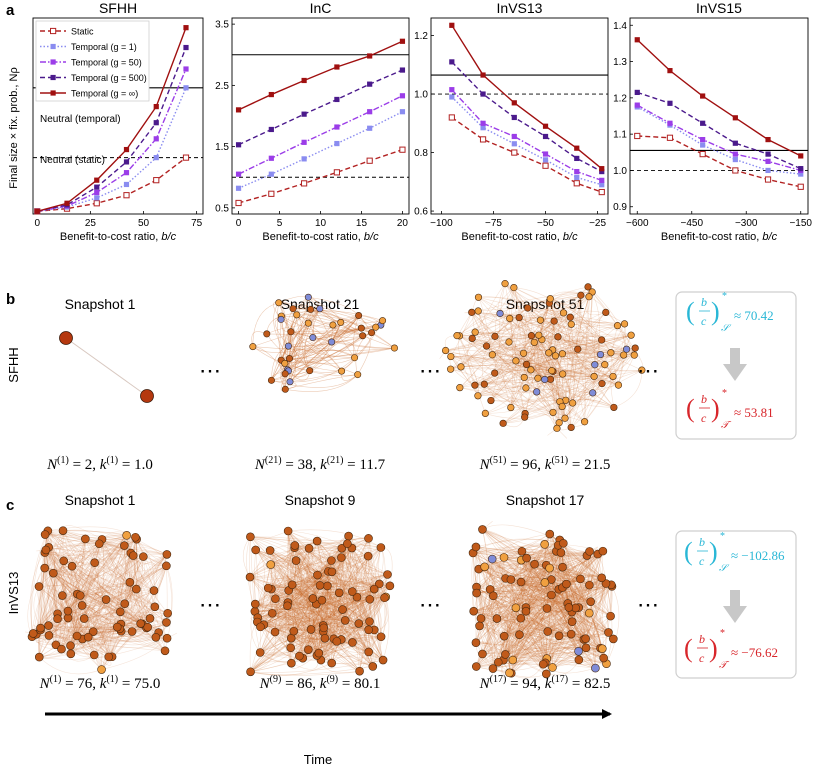  Describe the element at coordinates (754, 652) in the screenshot. I see `svg-text: ≈ −76.62` at that location.